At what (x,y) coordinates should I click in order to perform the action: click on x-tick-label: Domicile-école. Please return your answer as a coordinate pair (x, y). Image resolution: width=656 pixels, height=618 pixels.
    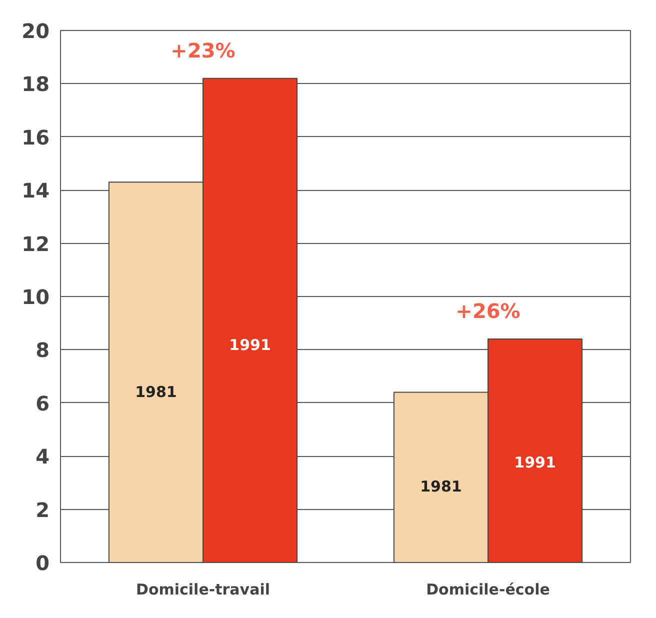
    Looking at the image, I should click on (488, 589).